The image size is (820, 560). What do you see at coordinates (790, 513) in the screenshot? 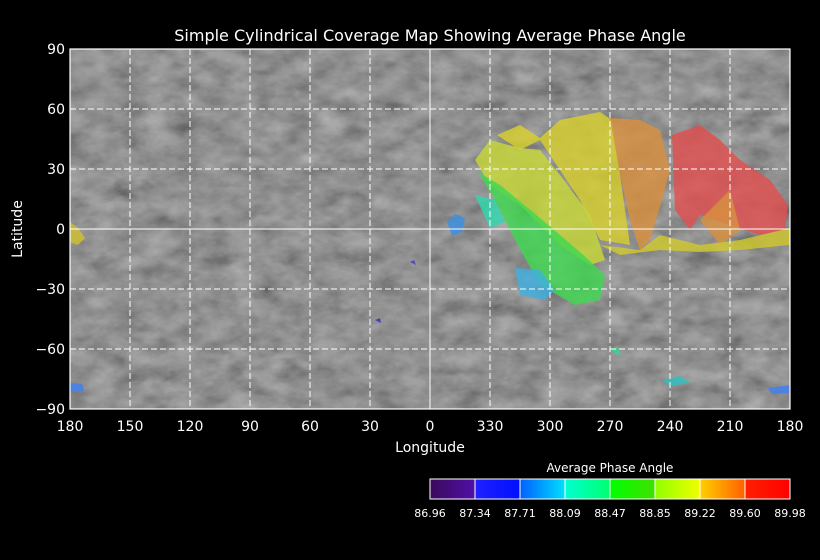
I see `colorbar-tick-label: 89.98` at bounding box center [790, 513].